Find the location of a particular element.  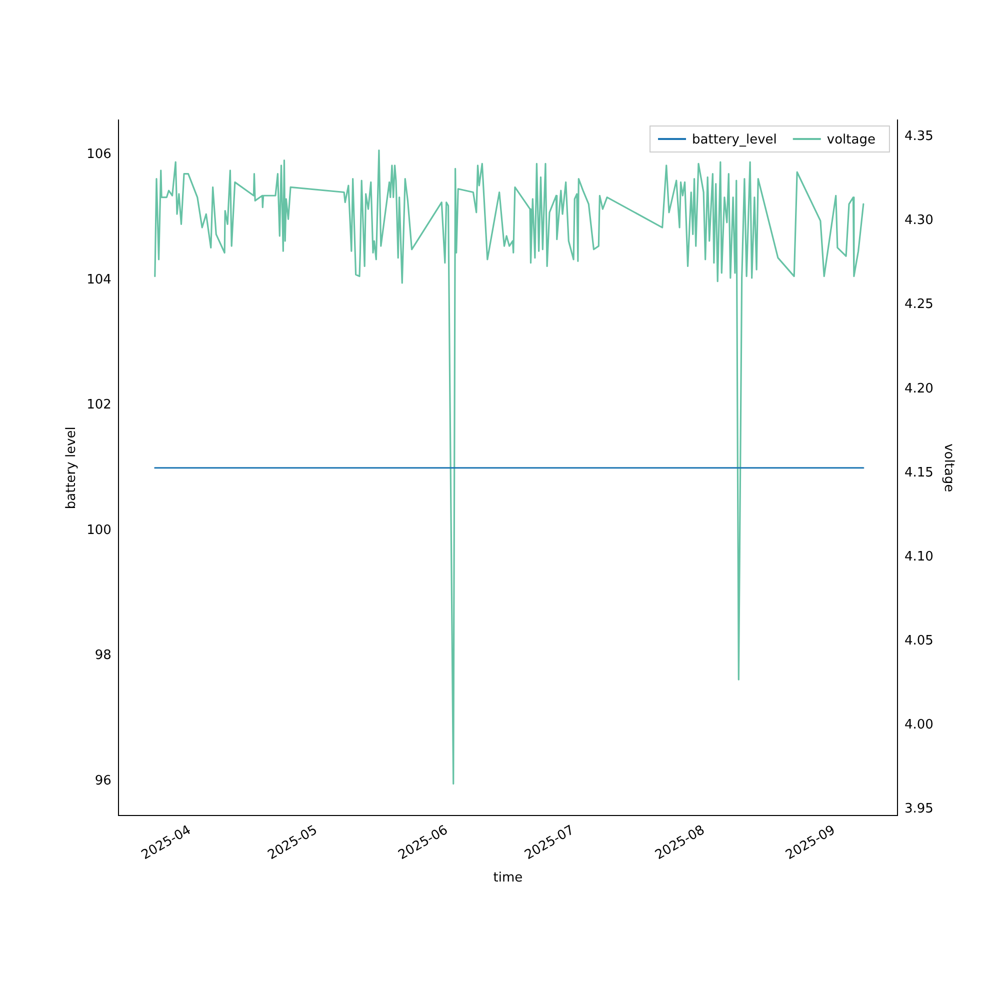

y2-tick-label: 4.05 is located at coordinates (919, 640).